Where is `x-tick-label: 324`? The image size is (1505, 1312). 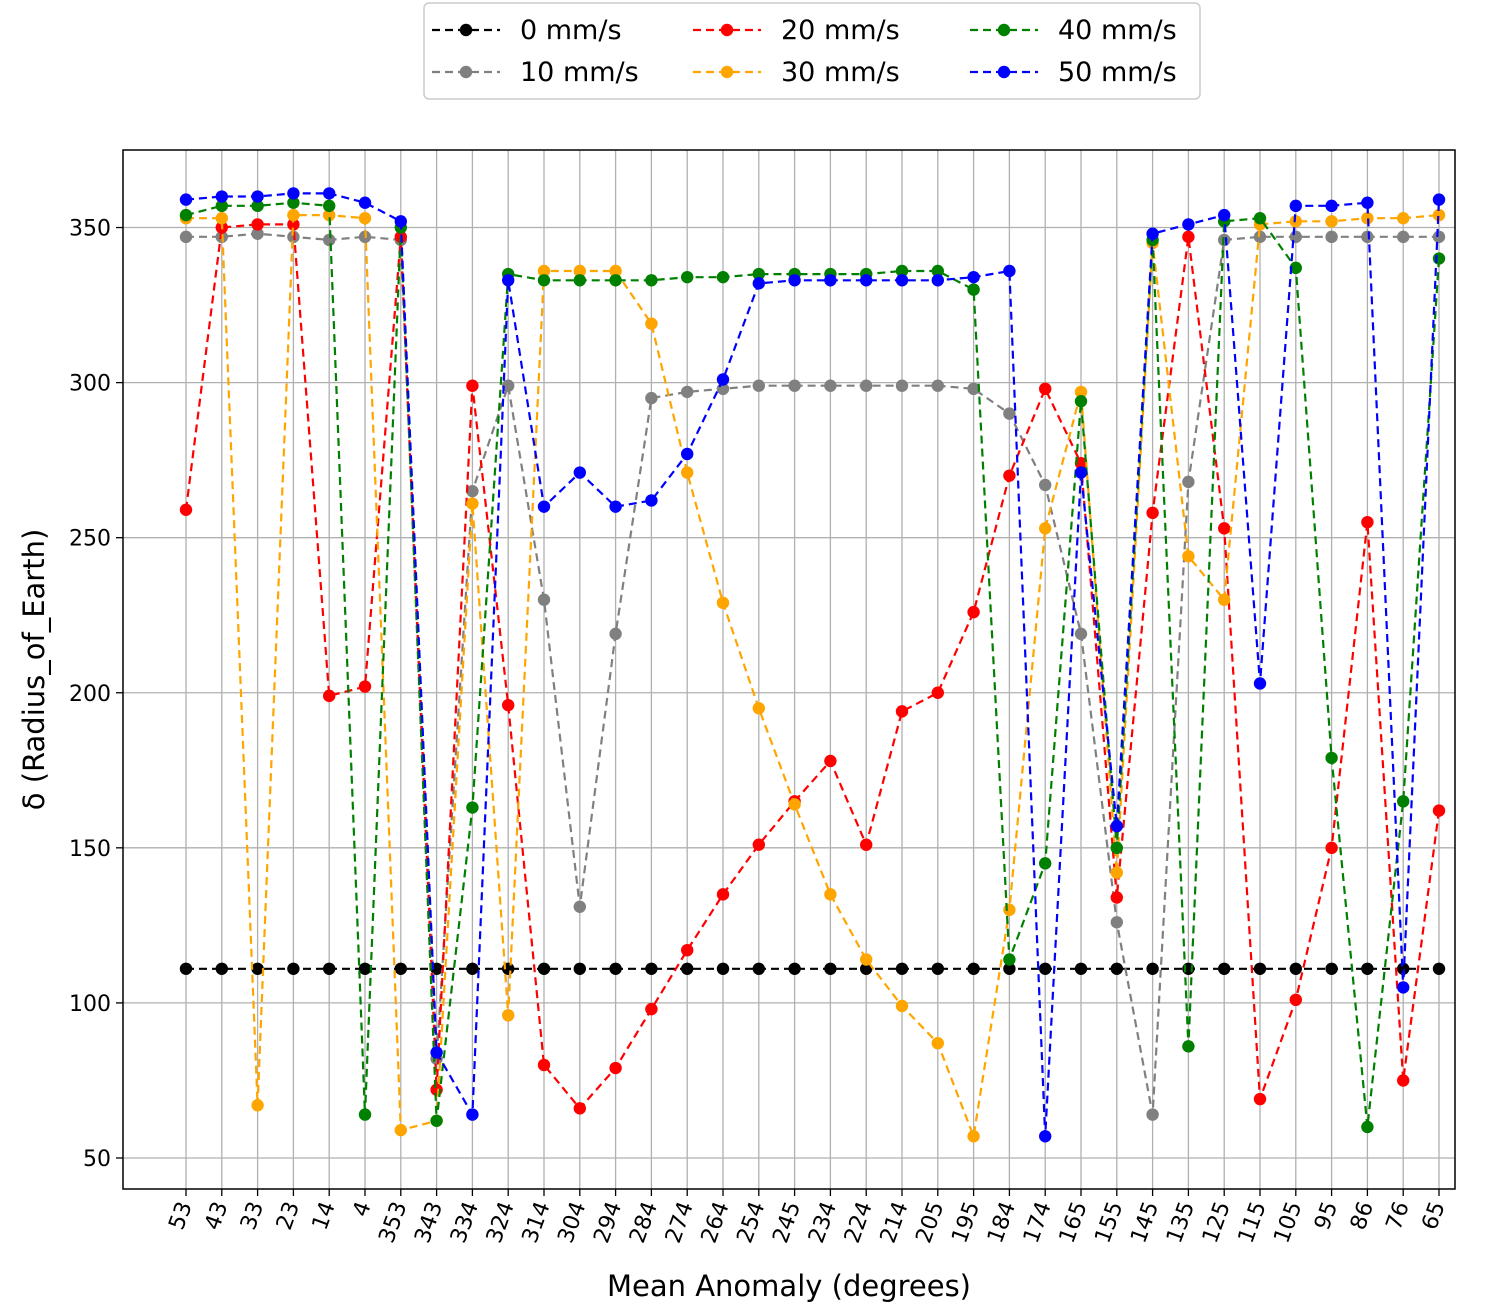
x-tick-label: 324 is located at coordinates (501, 1223).